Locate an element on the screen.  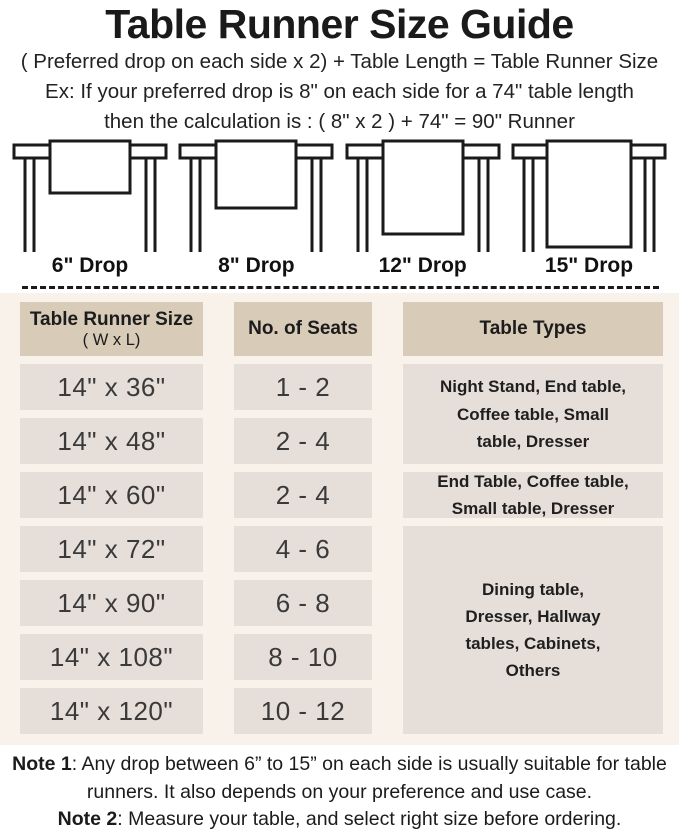
seats-cell-row-4: 4 - 6 is located at coordinates (303, 549).